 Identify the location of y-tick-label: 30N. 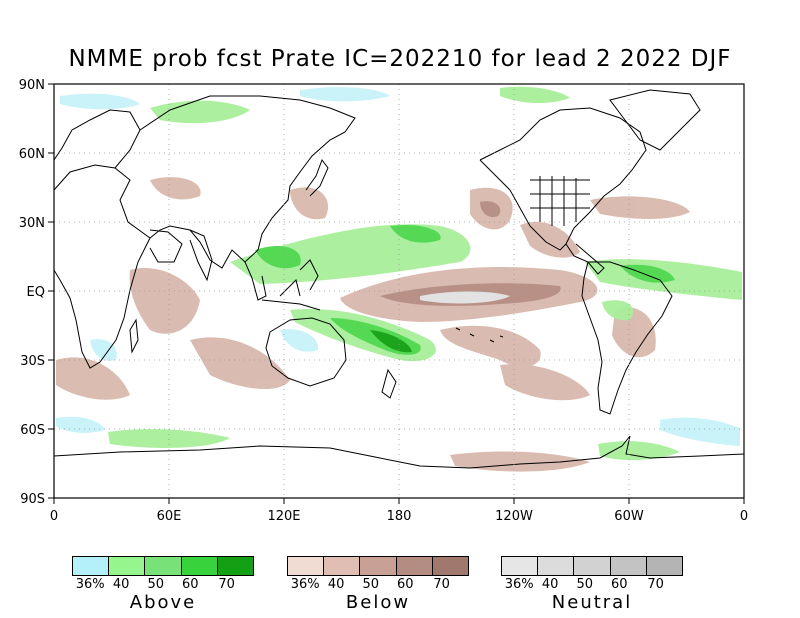
(32, 223).